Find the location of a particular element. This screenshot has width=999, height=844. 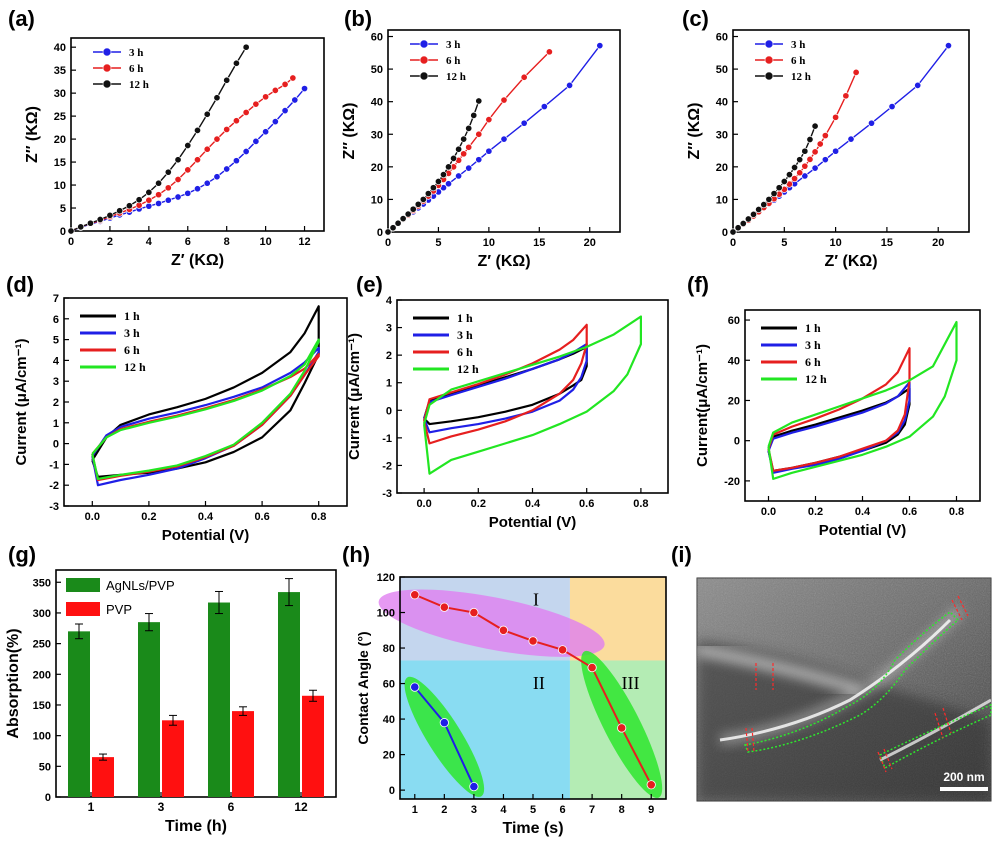

y-tick-label: 30 is located at coordinates (722, 135).